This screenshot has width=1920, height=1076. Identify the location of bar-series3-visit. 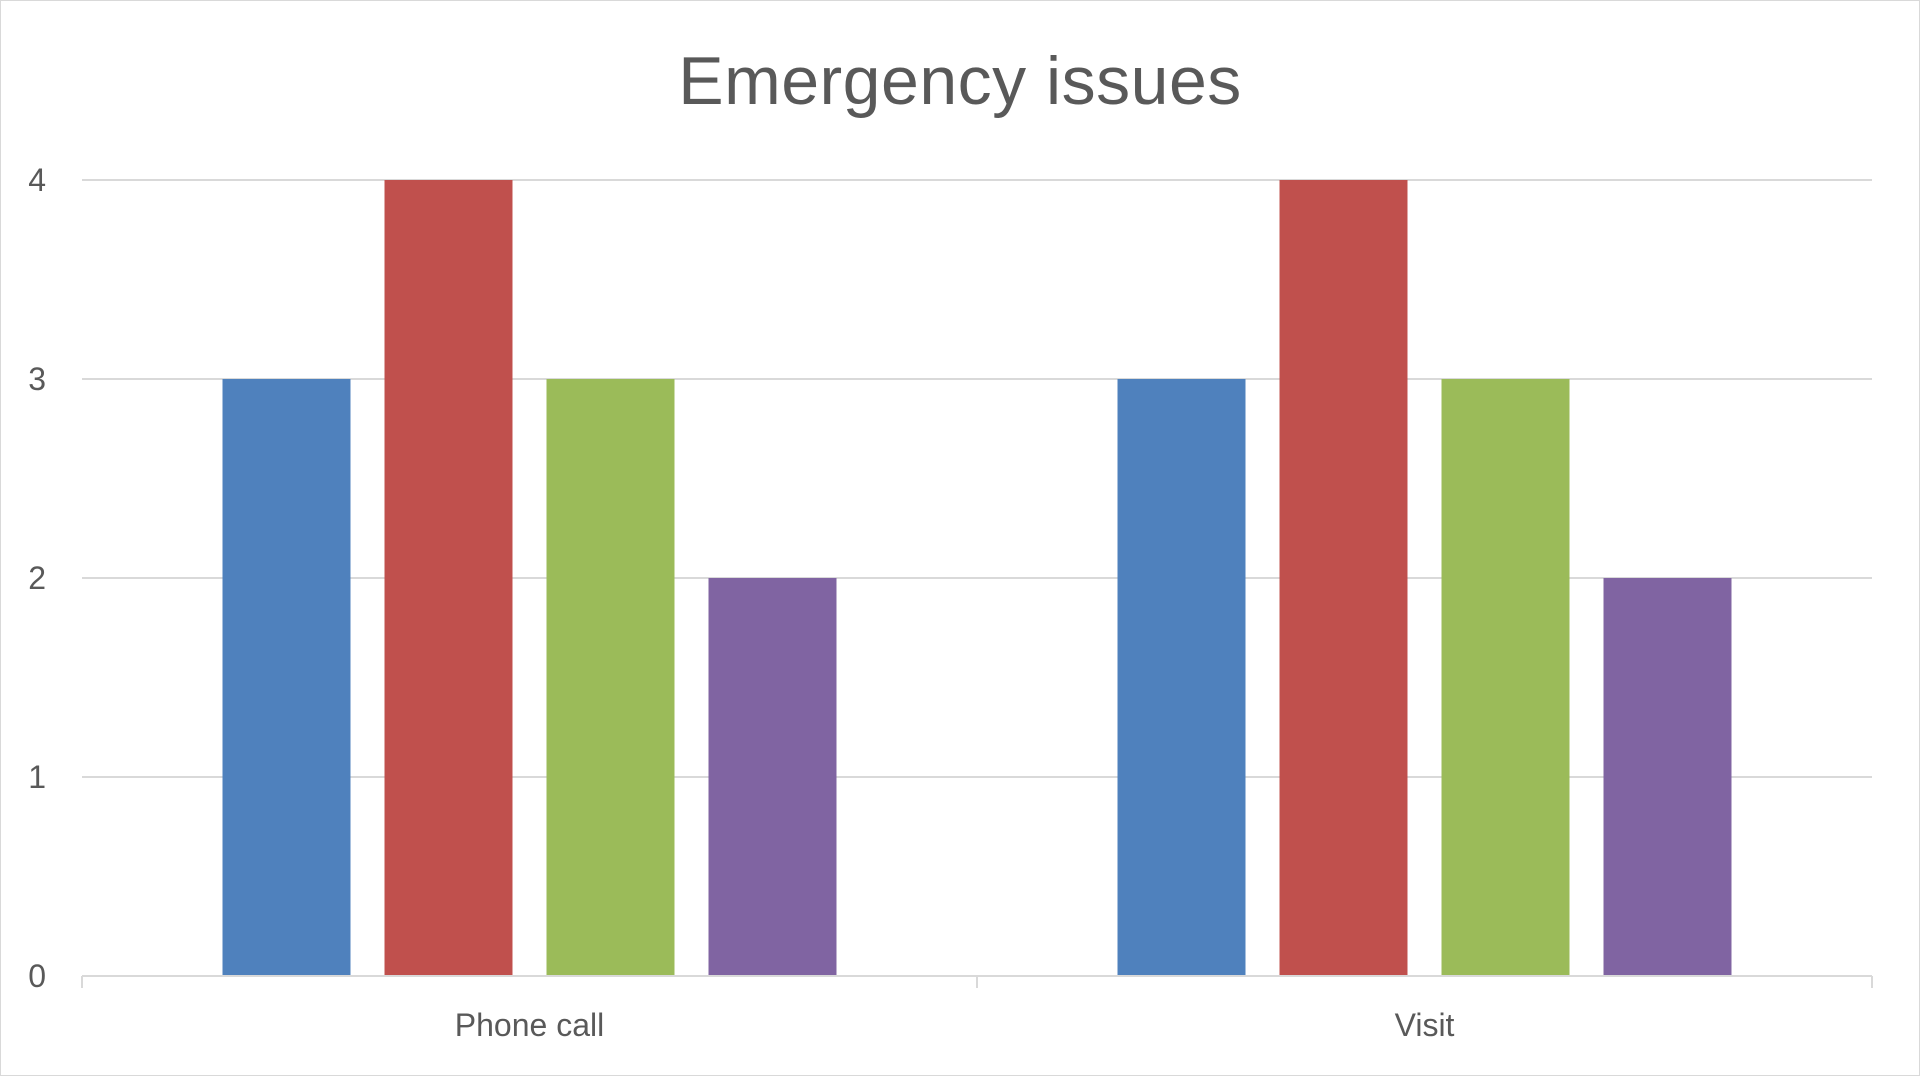
(1505, 677).